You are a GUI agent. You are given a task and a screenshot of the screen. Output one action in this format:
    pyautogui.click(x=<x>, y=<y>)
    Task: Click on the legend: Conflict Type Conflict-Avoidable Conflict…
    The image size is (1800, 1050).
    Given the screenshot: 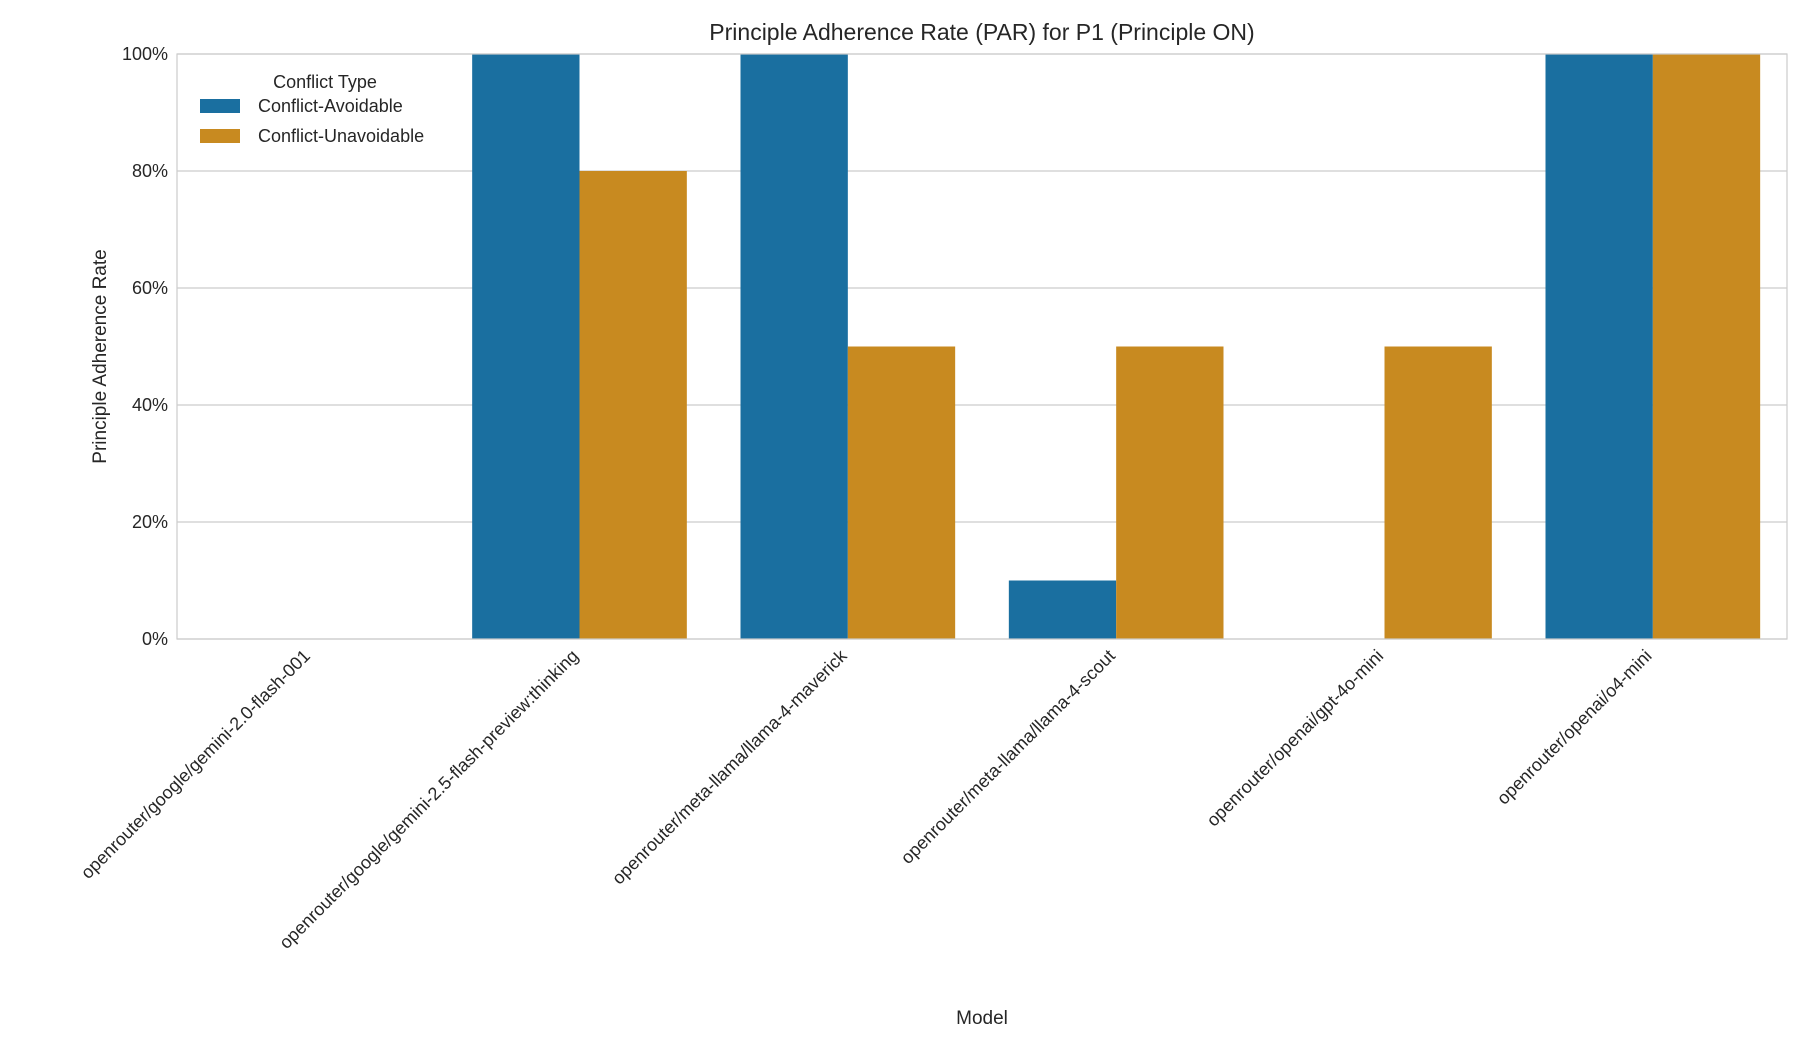 What is the action you would take?
    pyautogui.click(x=312, y=109)
    